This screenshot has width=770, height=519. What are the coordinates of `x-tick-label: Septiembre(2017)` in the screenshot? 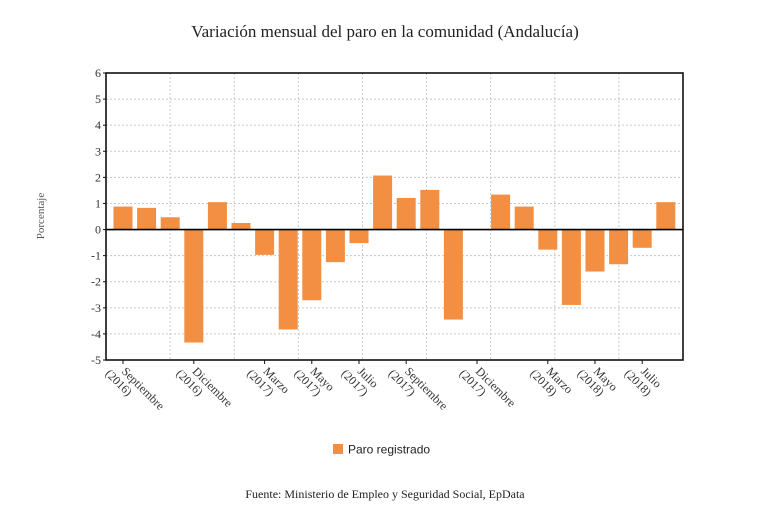 It's located at (418, 388).